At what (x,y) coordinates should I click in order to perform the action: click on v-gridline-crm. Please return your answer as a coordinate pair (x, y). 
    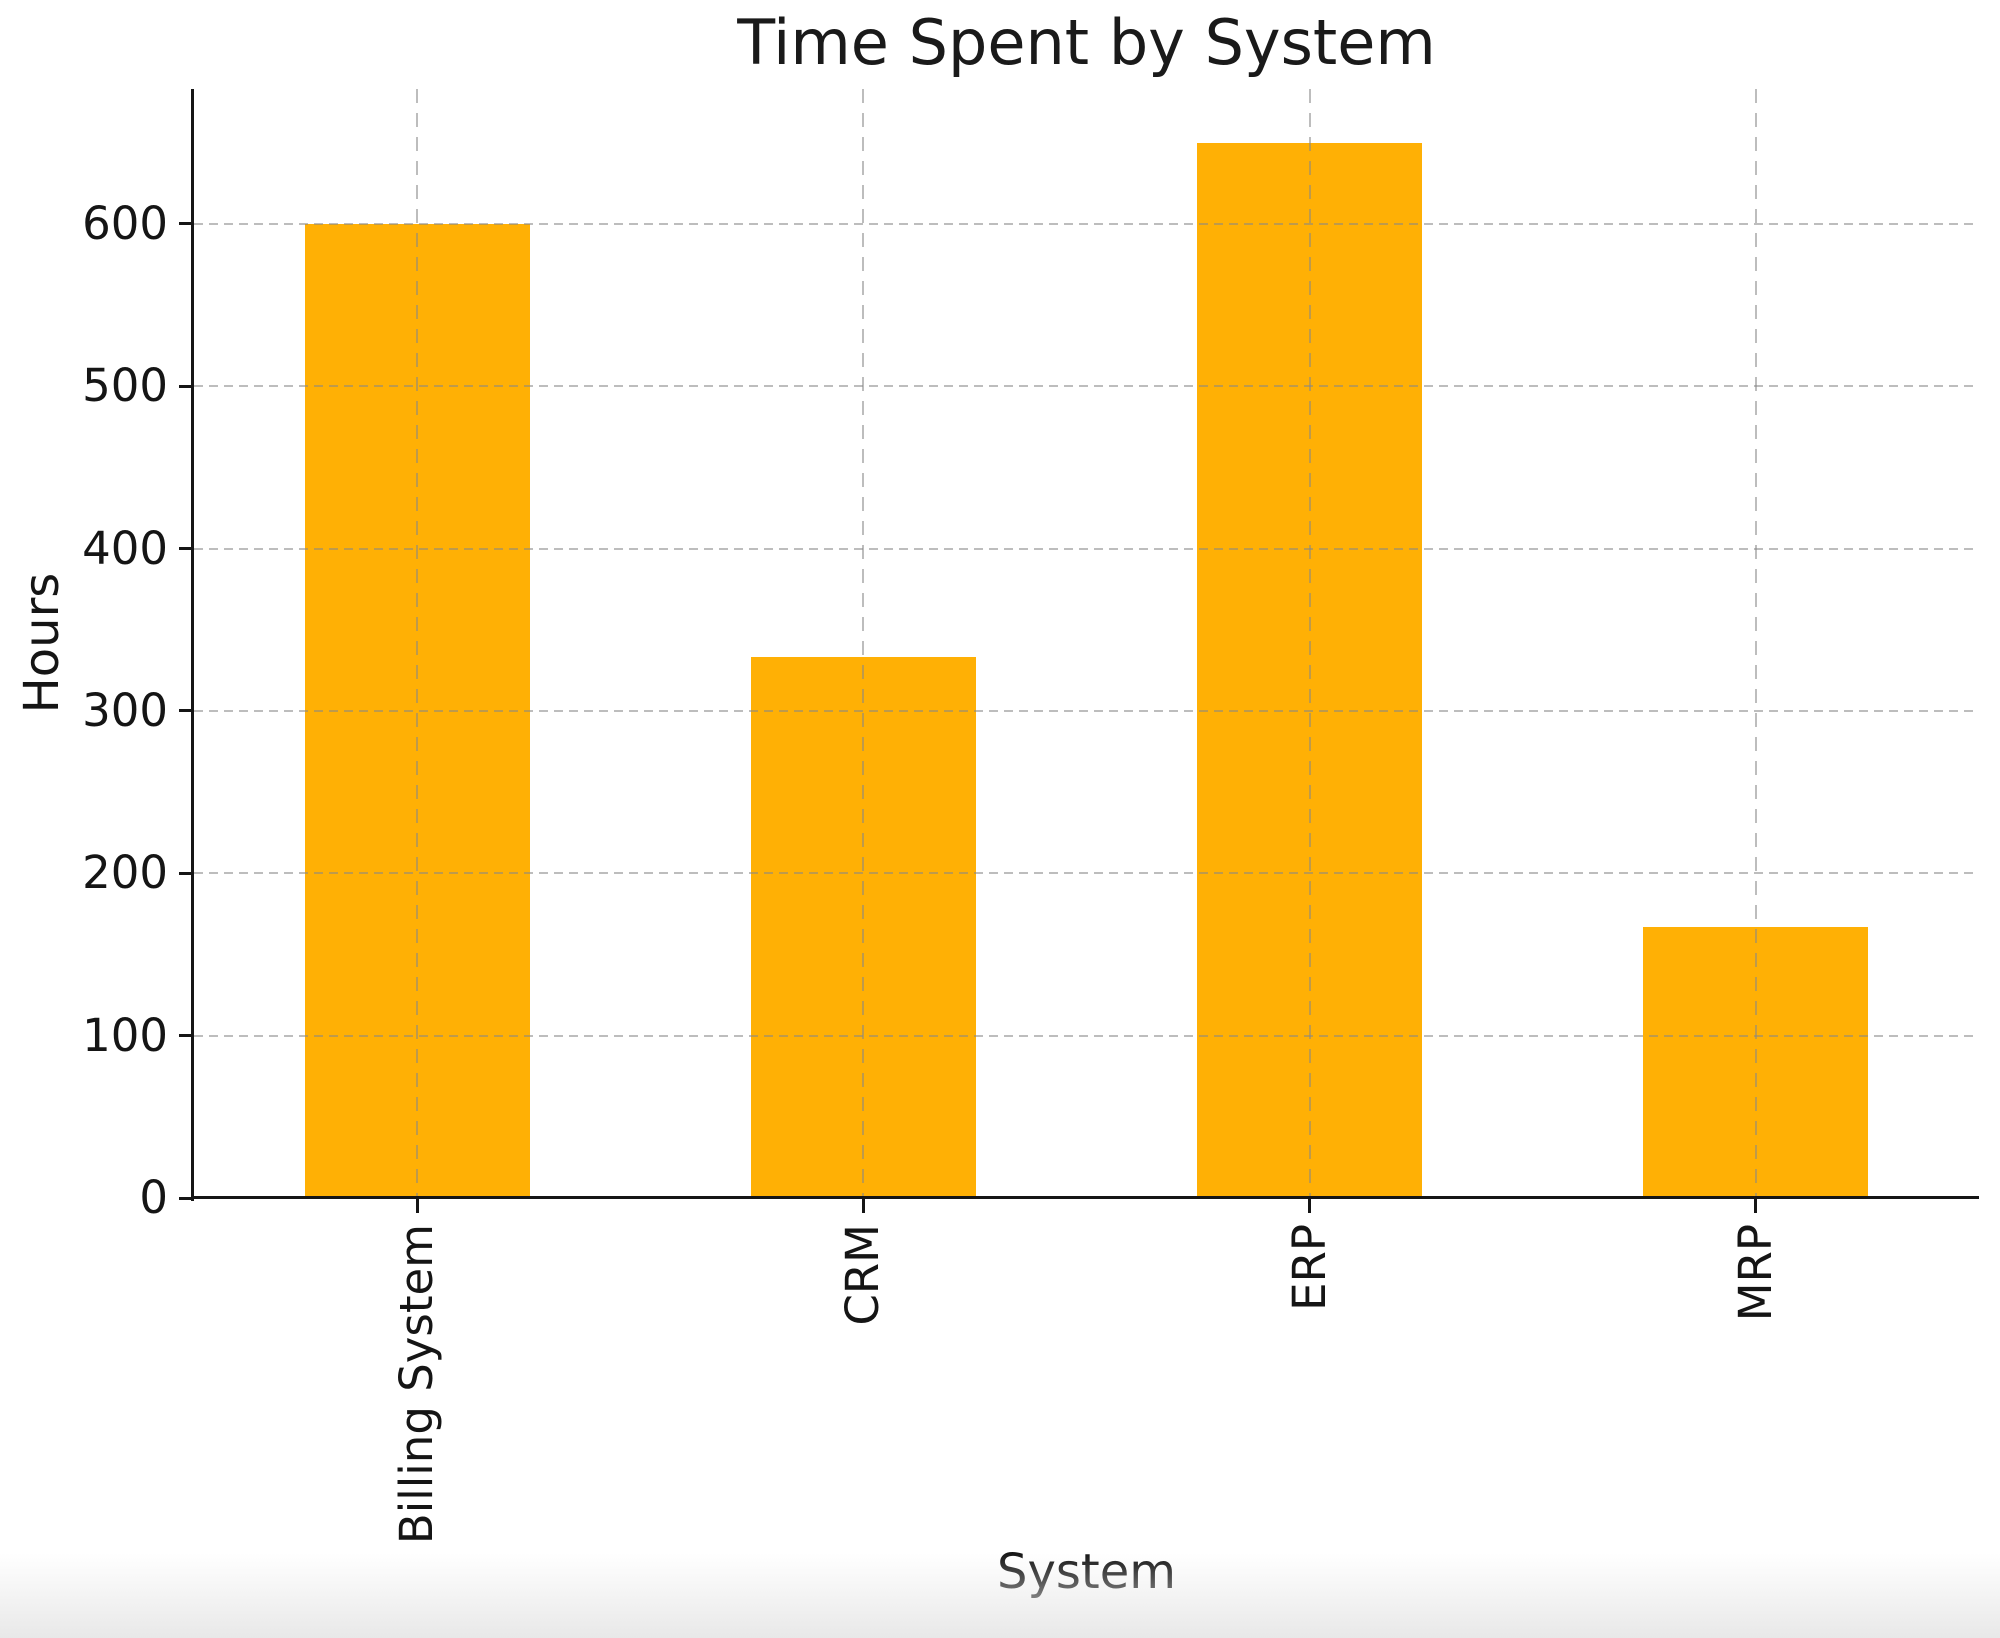
    Looking at the image, I should click on (863, 643).